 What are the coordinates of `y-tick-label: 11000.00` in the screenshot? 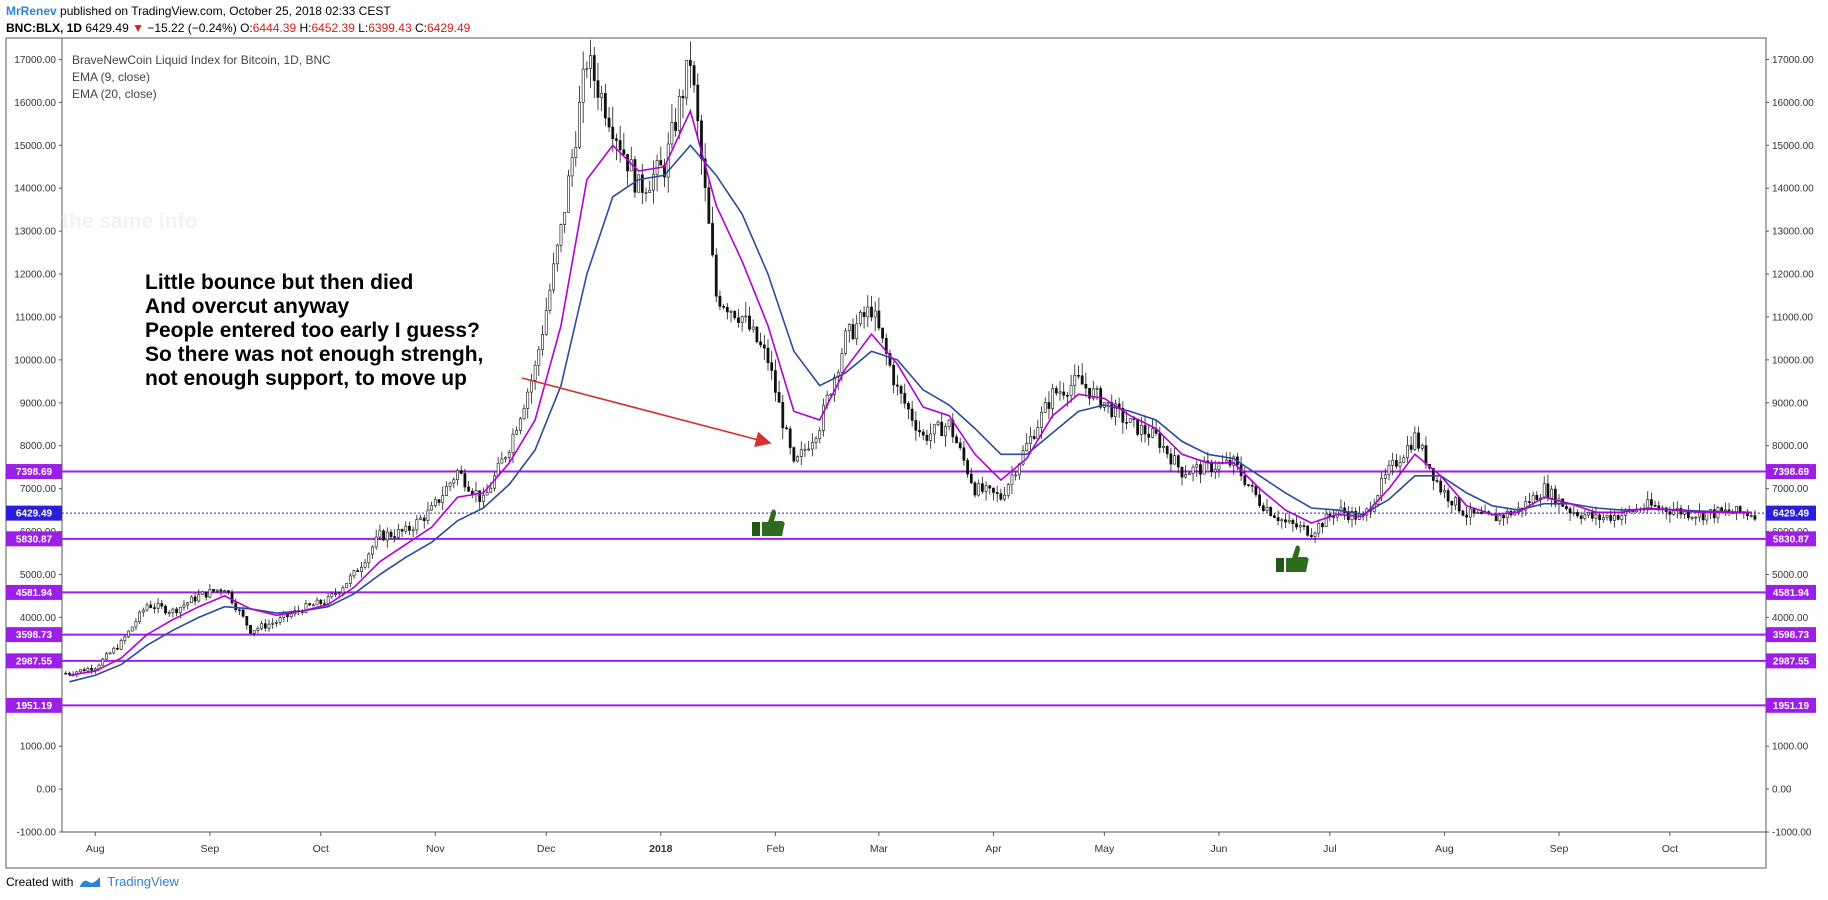 It's located at (35, 317).